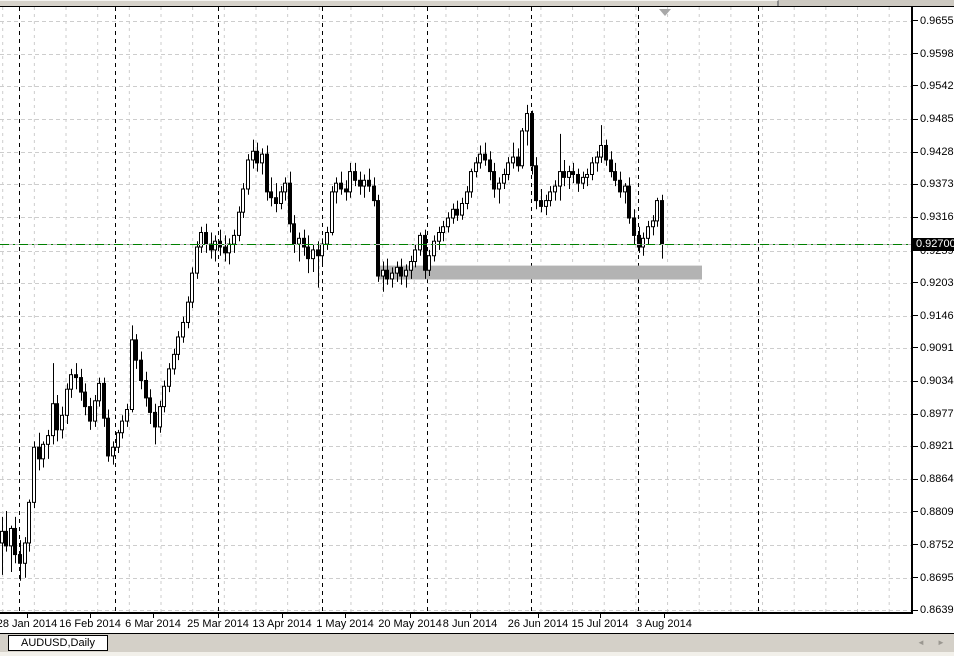 This screenshot has height=656, width=954. What do you see at coordinates (937, 119) in the screenshot?
I see `price-axis-label: 0.94855` at bounding box center [937, 119].